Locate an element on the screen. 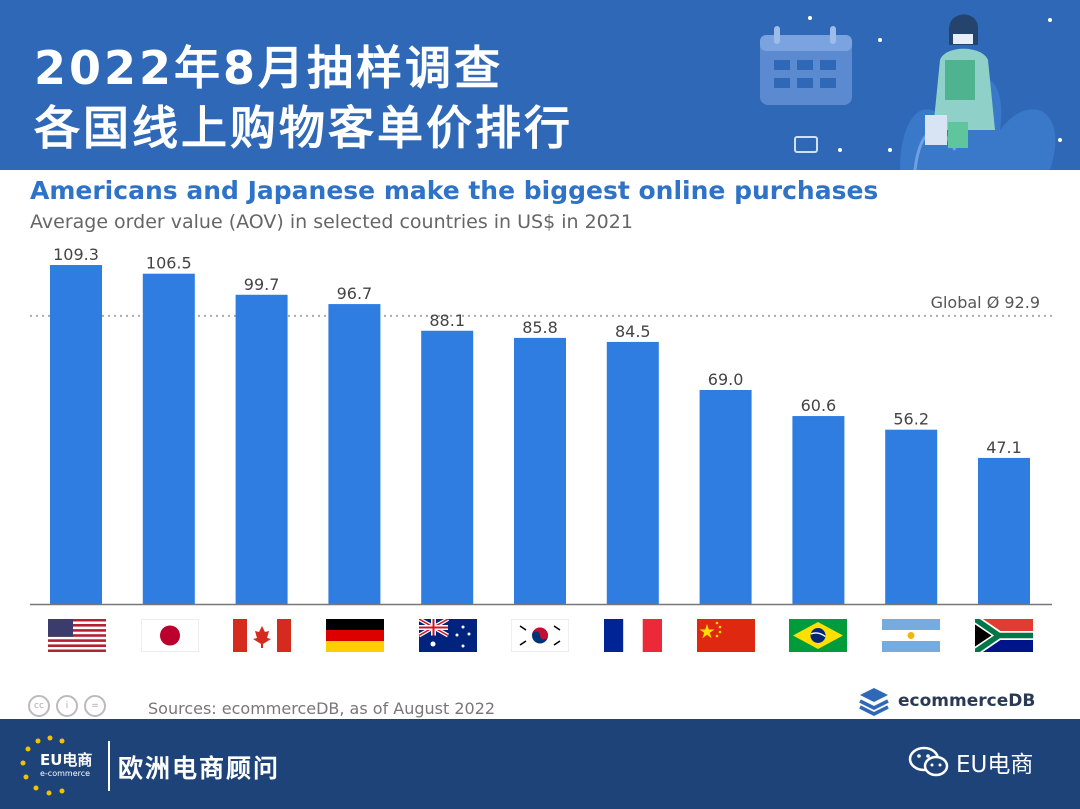  value-label: 84.5 is located at coordinates (633, 331).